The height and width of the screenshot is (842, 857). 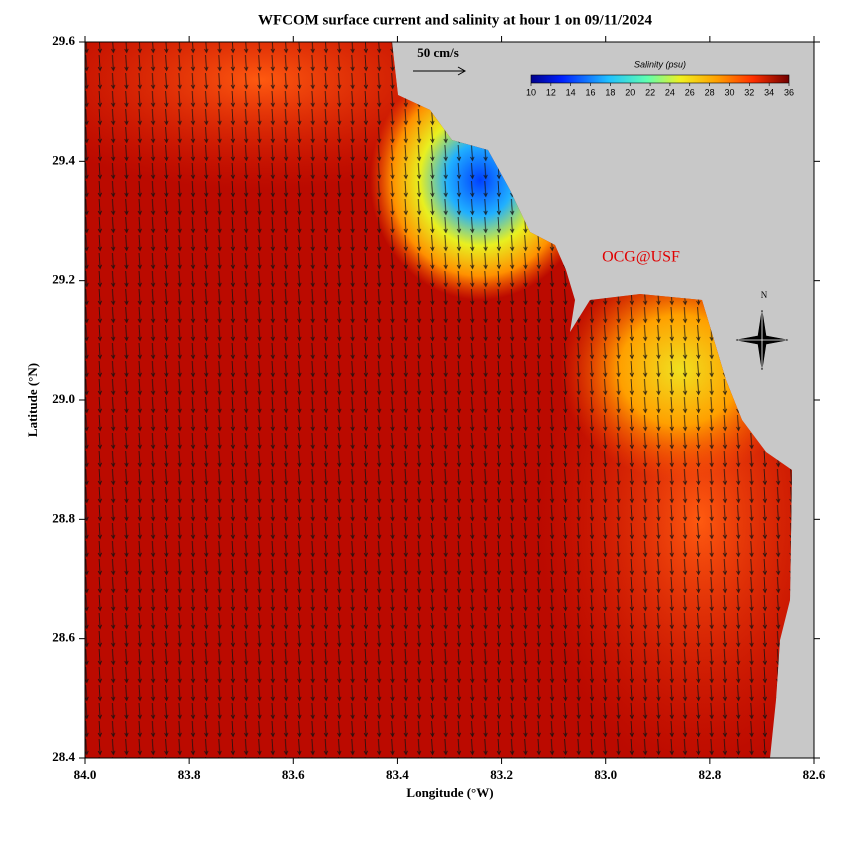 What do you see at coordinates (63, 159) in the screenshot?
I see `y-tick-label: 29.4` at bounding box center [63, 159].